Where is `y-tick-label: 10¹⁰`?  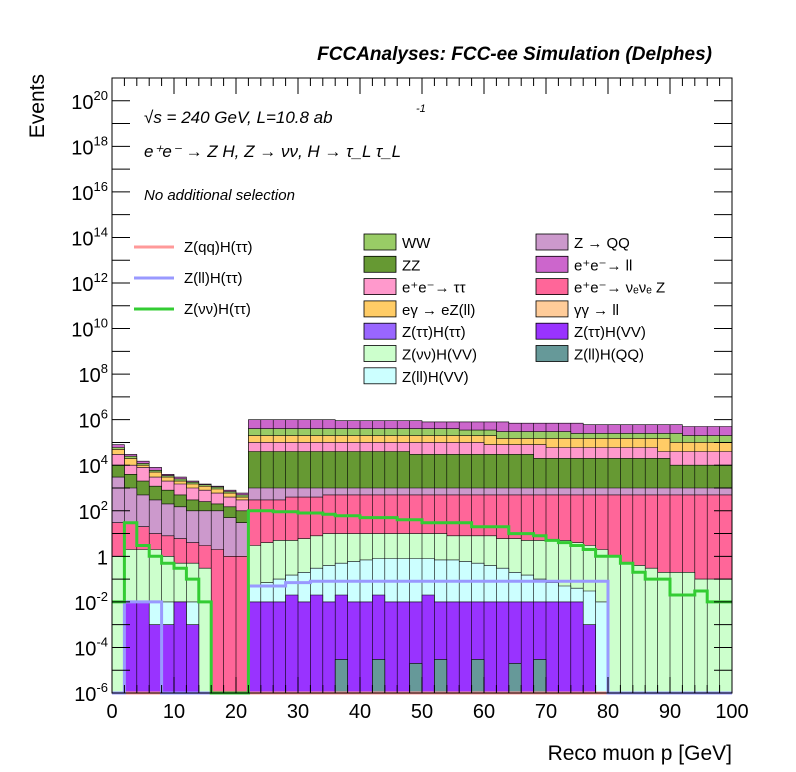 y-tick-label: 10¹⁰ is located at coordinates (89, 329).